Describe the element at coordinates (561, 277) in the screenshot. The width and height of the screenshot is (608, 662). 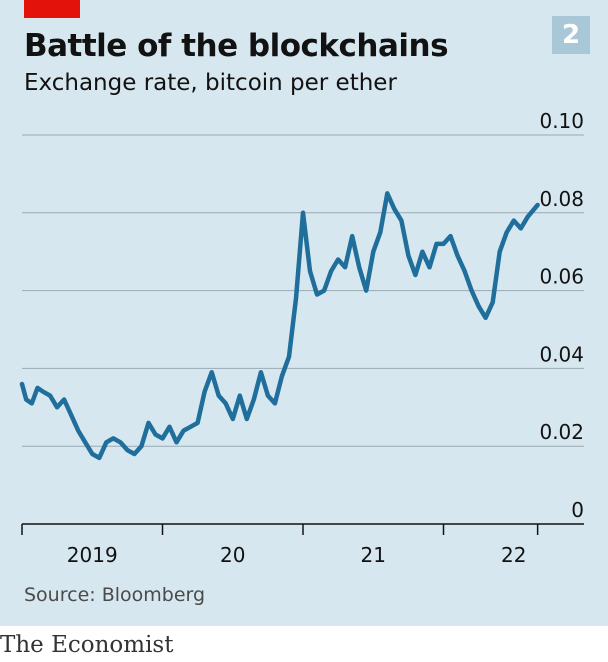
I see `y-tick-label: 0.06` at that location.